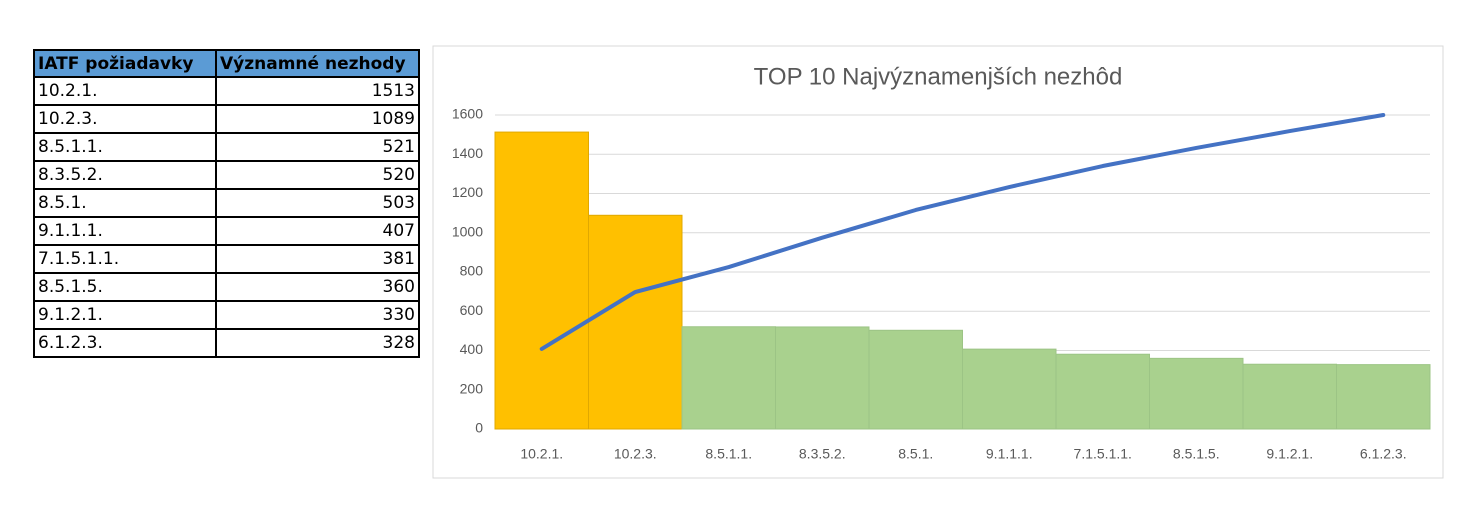  What do you see at coordinates (125, 119) in the screenshot?
I see `table-cell: 10.2.3.` at bounding box center [125, 119].